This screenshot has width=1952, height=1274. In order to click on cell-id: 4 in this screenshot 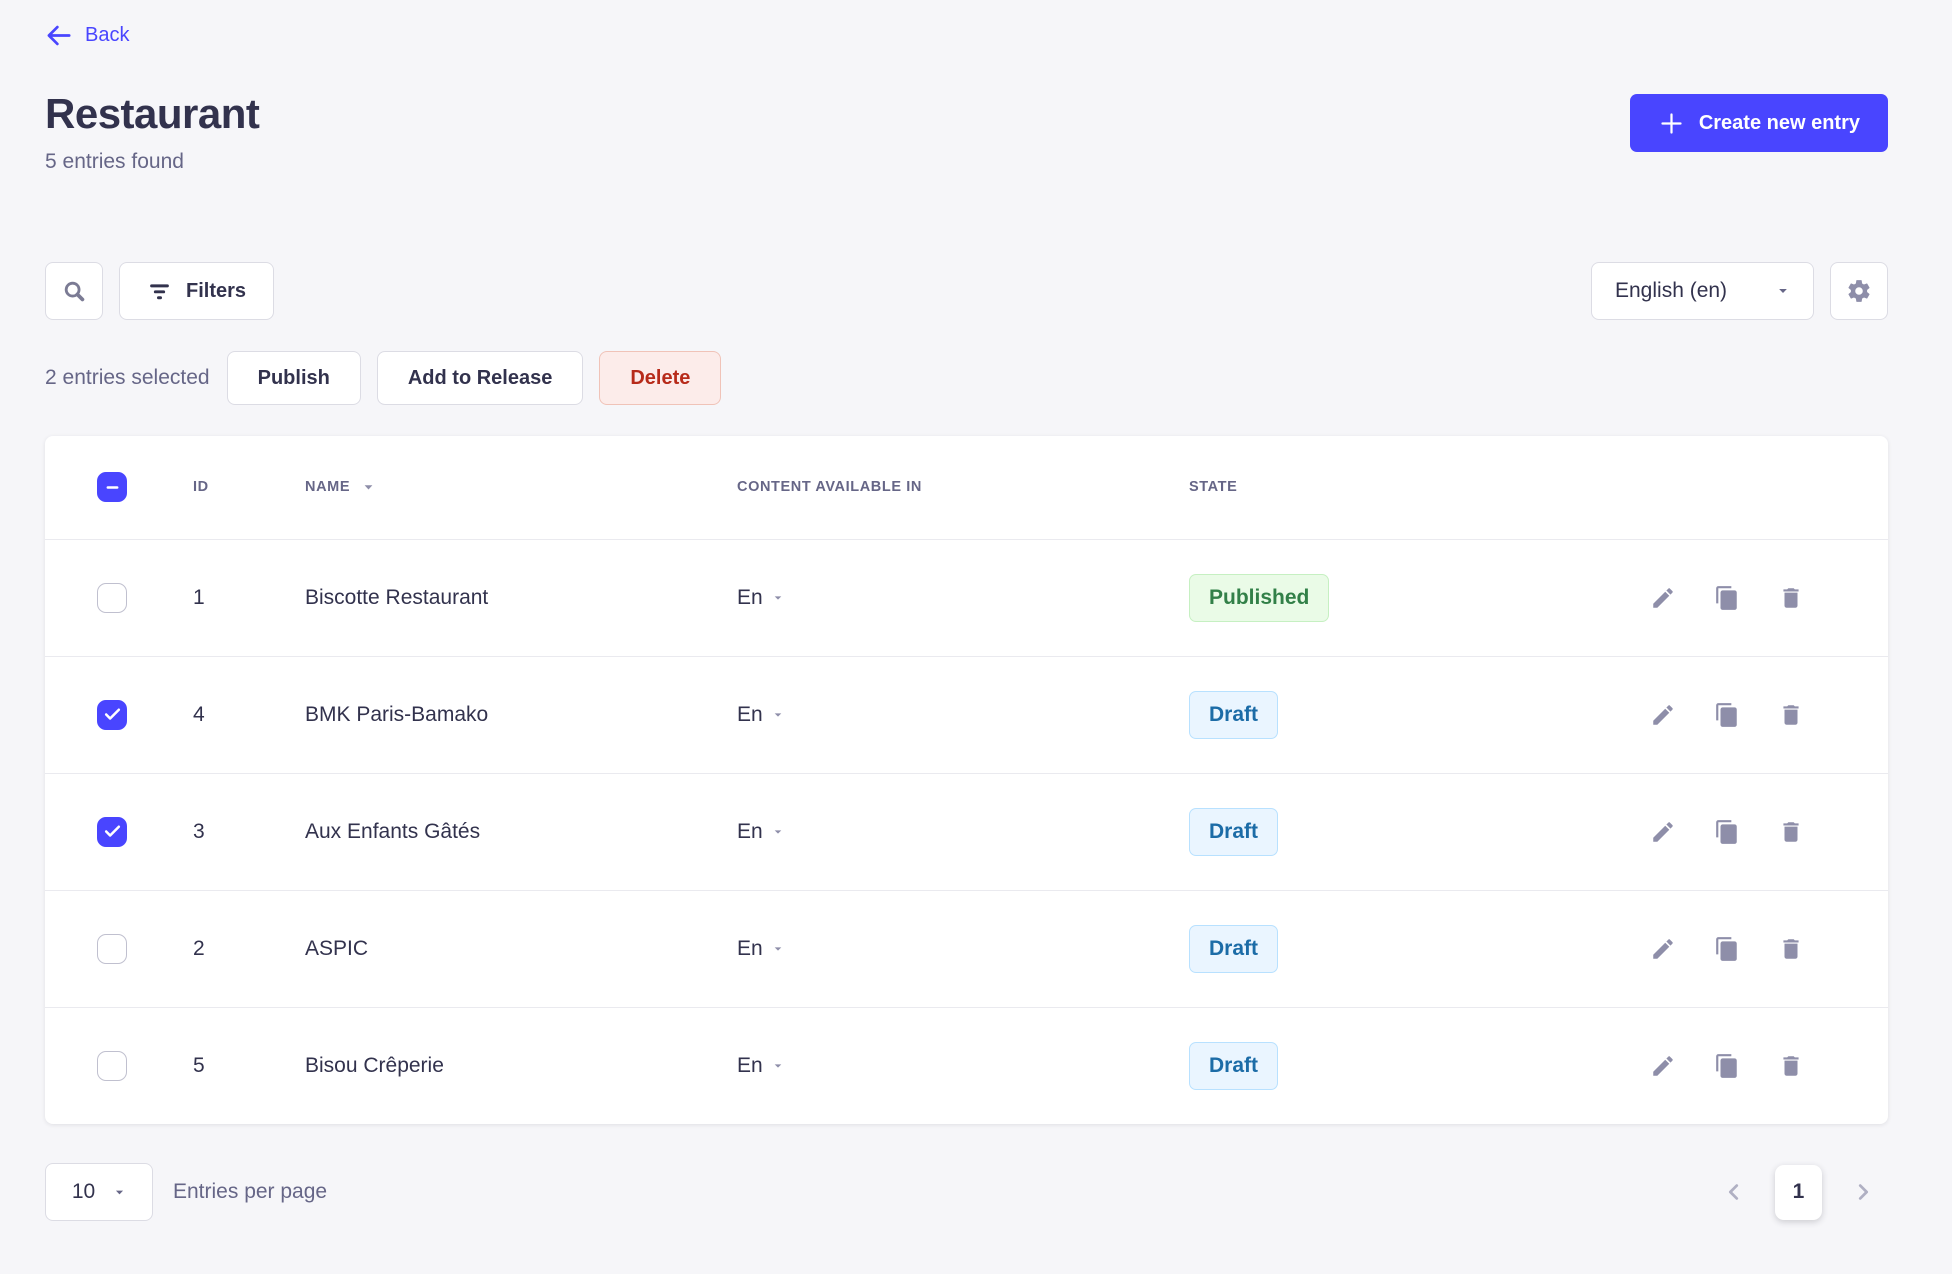, I will do `click(249, 714)`.